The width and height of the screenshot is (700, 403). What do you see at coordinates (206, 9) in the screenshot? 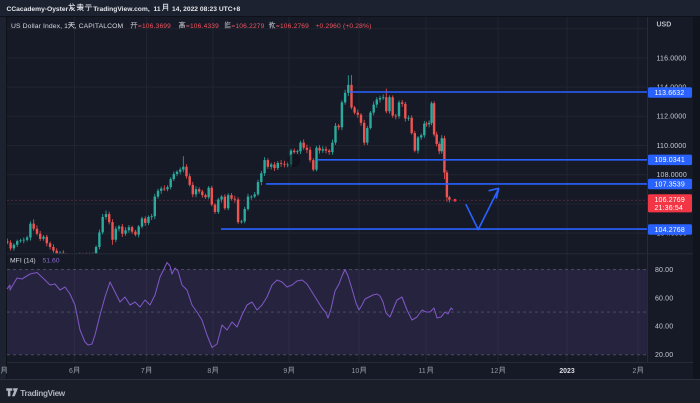
I see `svg-text: 14, 2022 08:23 UTC+8` at bounding box center [206, 9].